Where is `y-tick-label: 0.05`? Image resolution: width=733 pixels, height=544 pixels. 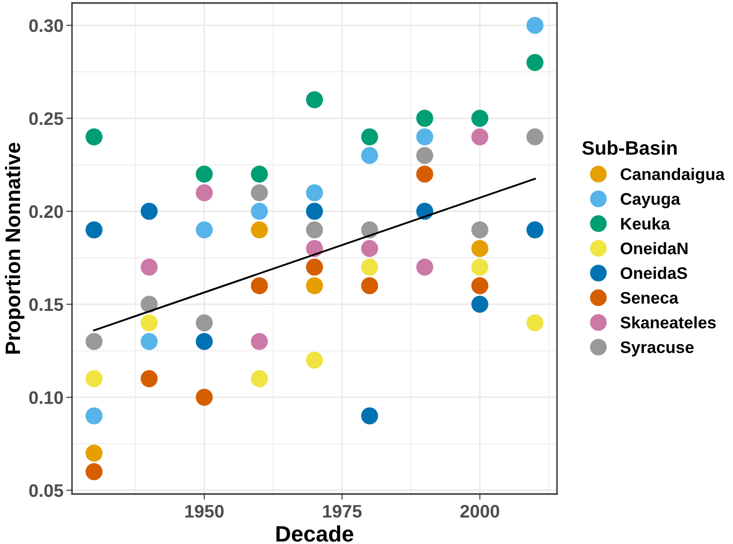 y-tick-label: 0.05 is located at coordinates (46, 490).